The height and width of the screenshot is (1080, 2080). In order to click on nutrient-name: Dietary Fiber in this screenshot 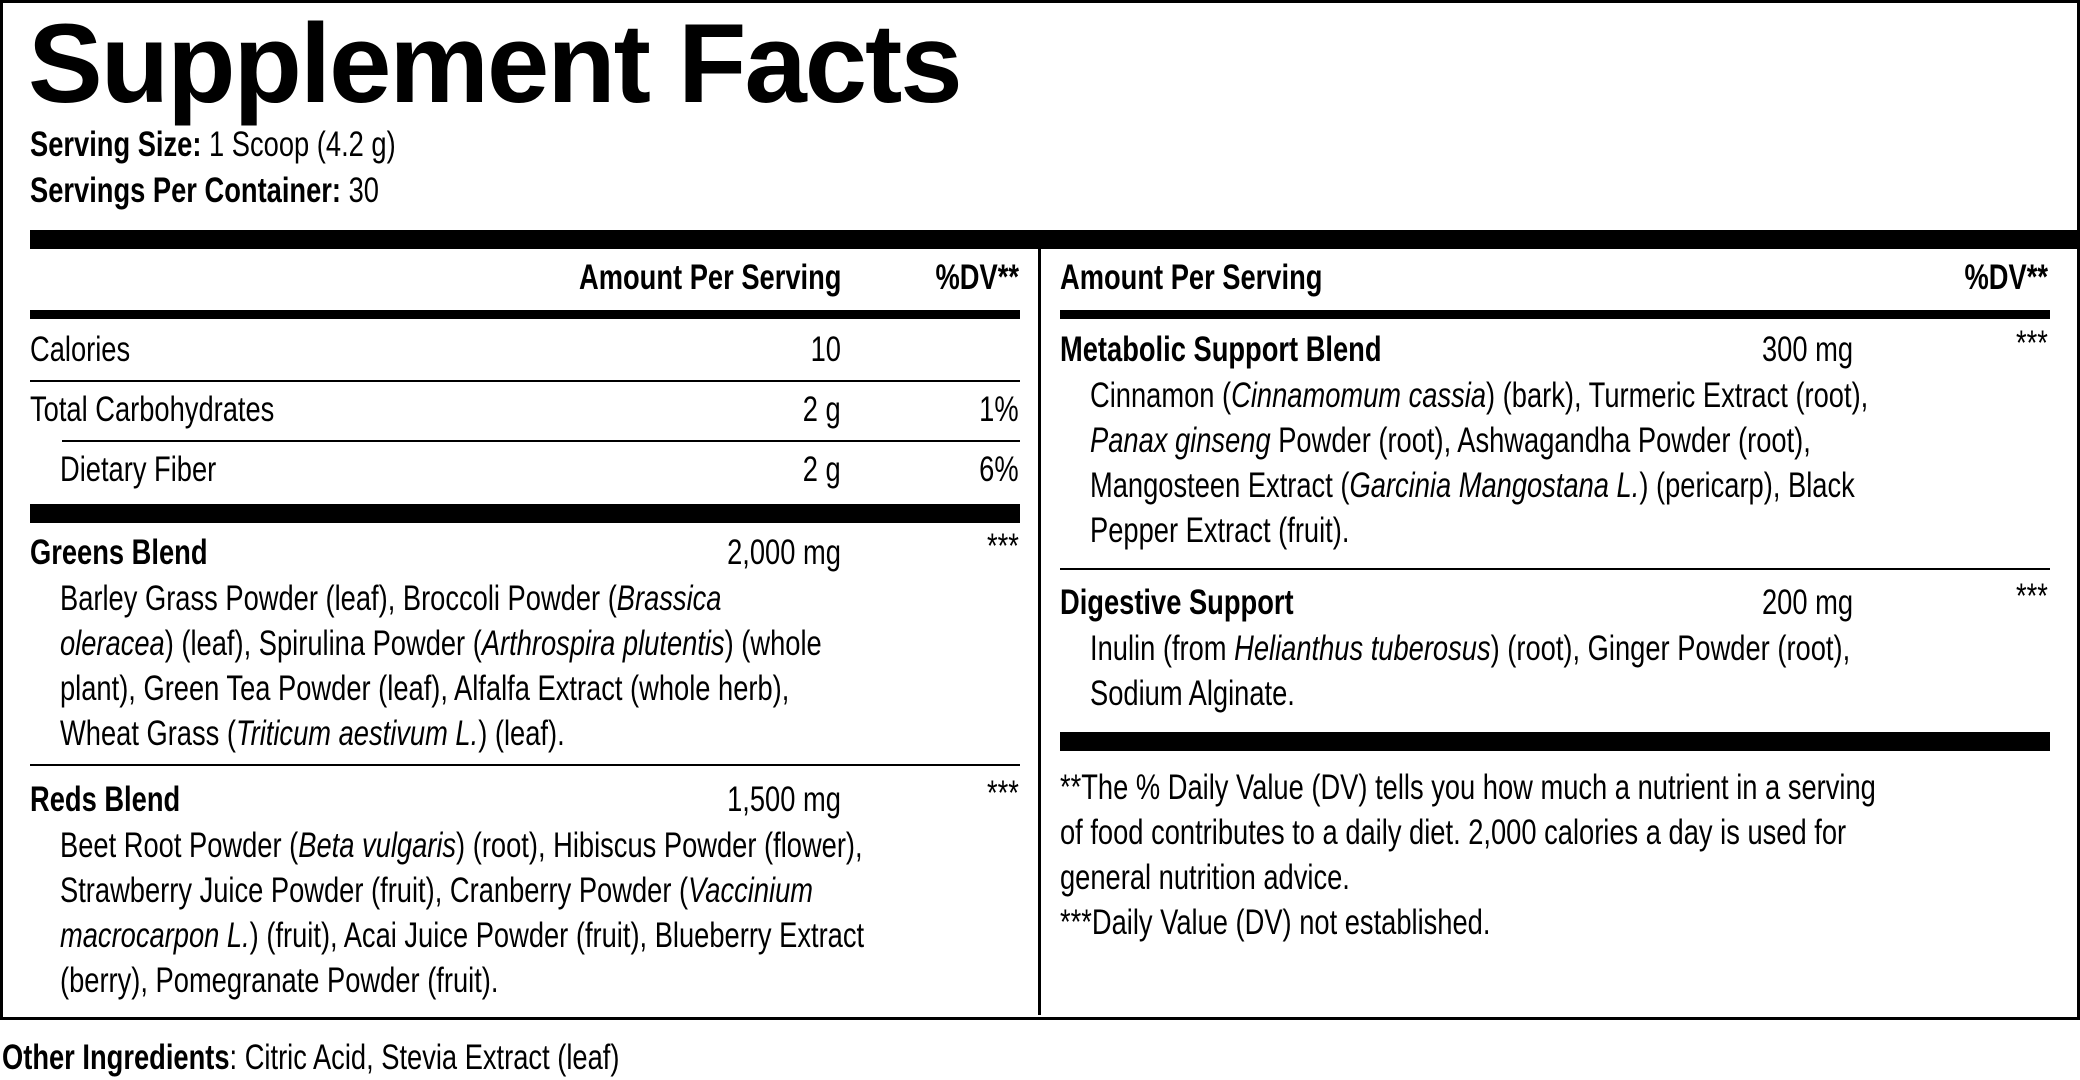, I will do `click(138, 469)`.